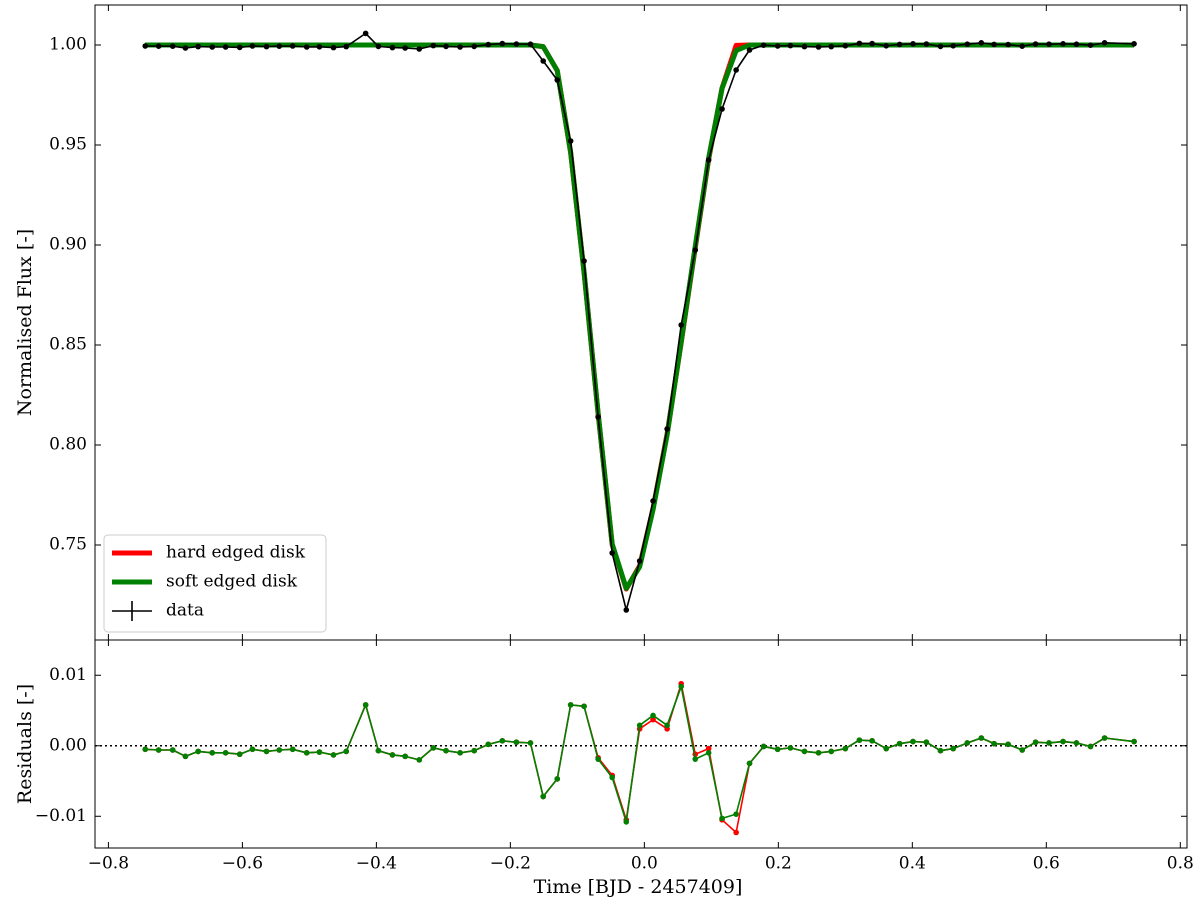  What do you see at coordinates (68, 745) in the screenshot?
I see `y-tick-label: 0.00` at bounding box center [68, 745].